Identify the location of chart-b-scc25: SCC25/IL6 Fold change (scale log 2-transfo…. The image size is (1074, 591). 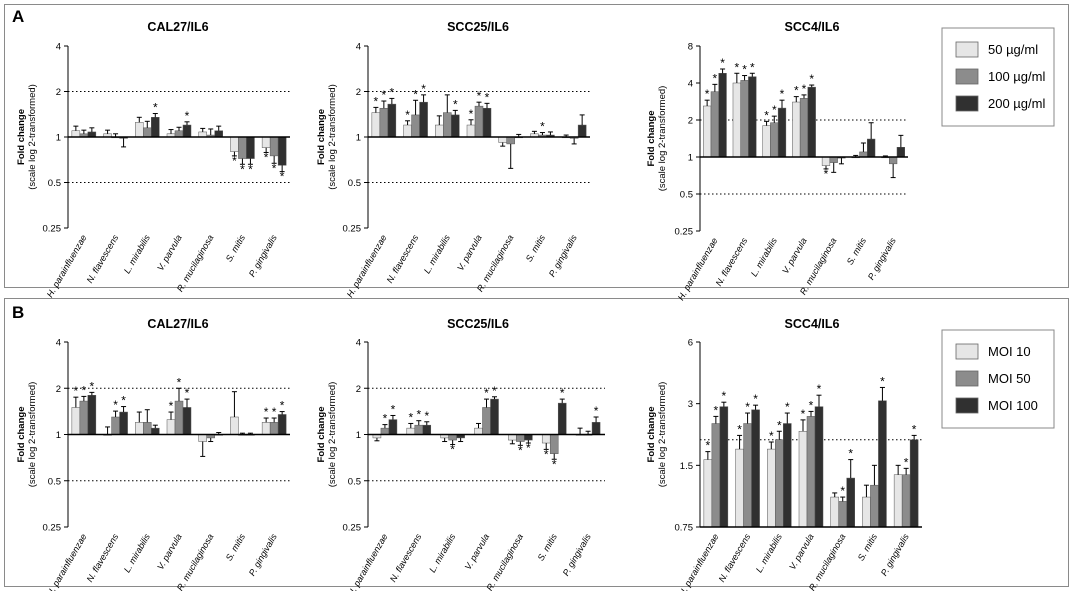
(460, 454).